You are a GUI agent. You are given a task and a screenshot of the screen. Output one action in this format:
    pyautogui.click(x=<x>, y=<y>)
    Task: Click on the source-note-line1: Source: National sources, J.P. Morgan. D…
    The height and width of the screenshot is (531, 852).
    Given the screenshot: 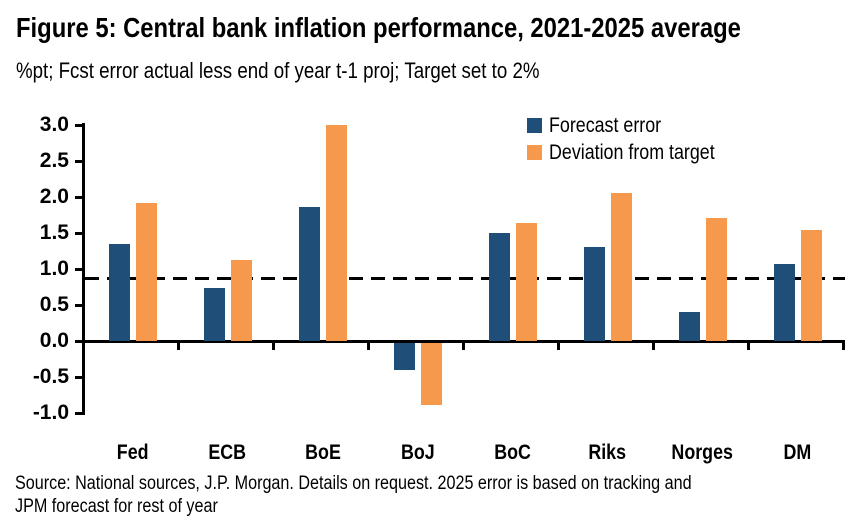 What is the action you would take?
    pyautogui.click(x=353, y=483)
    